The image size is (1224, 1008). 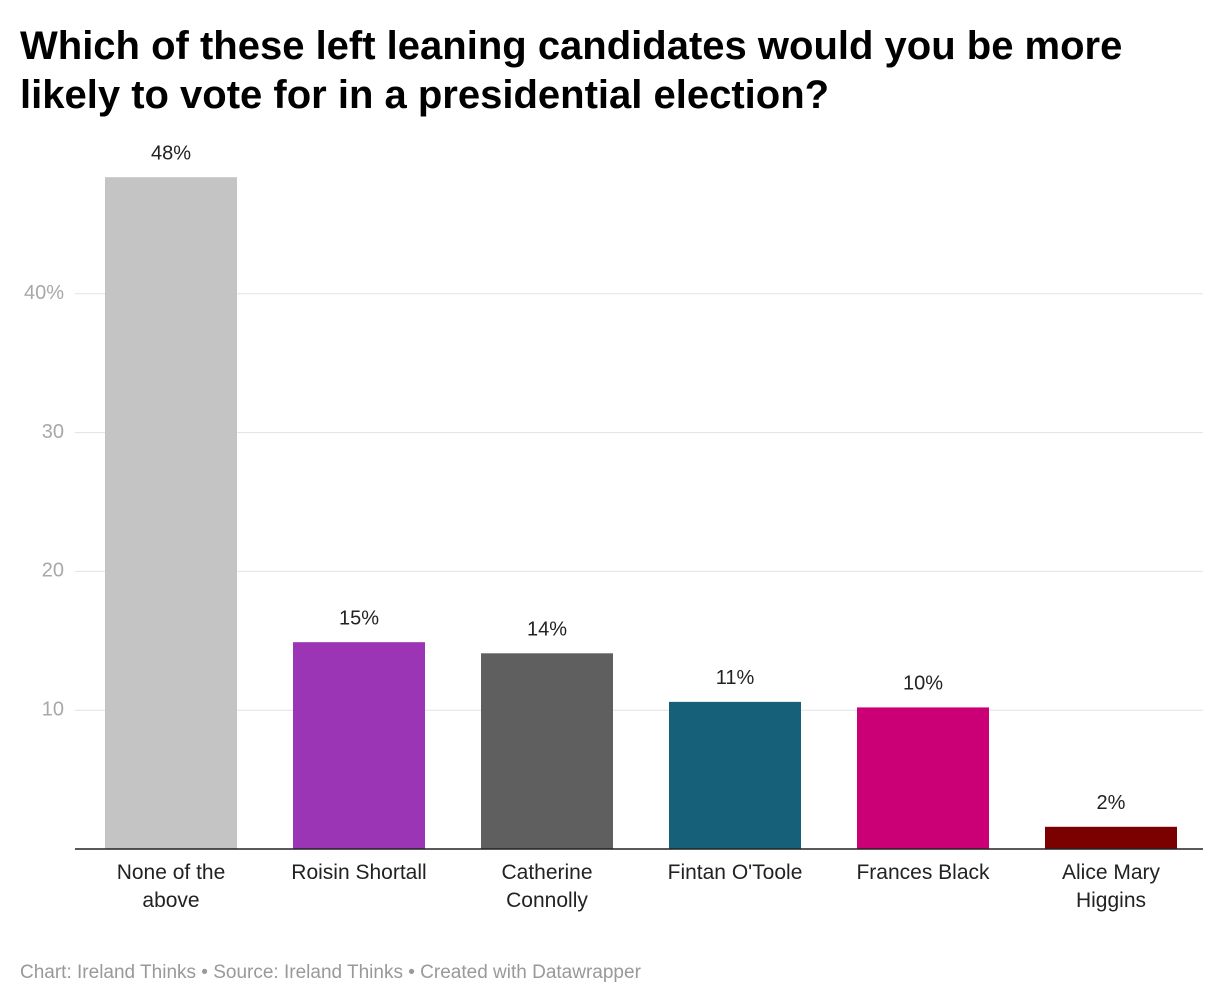 What do you see at coordinates (171, 153) in the screenshot?
I see `value-label: 48%` at bounding box center [171, 153].